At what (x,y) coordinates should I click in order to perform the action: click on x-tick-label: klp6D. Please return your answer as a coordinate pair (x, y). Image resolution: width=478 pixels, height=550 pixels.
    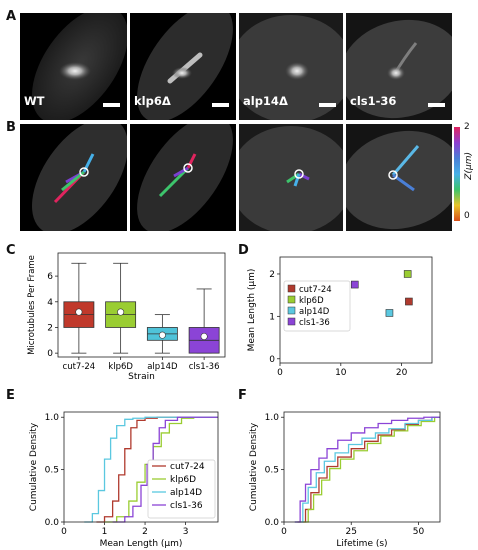
    Looking at the image, I should click on (120, 367).